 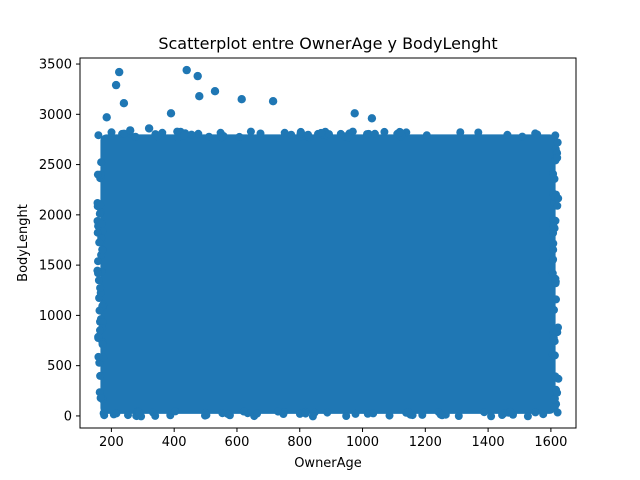 I want to click on x-tick-label: 600, so click(x=237, y=442).